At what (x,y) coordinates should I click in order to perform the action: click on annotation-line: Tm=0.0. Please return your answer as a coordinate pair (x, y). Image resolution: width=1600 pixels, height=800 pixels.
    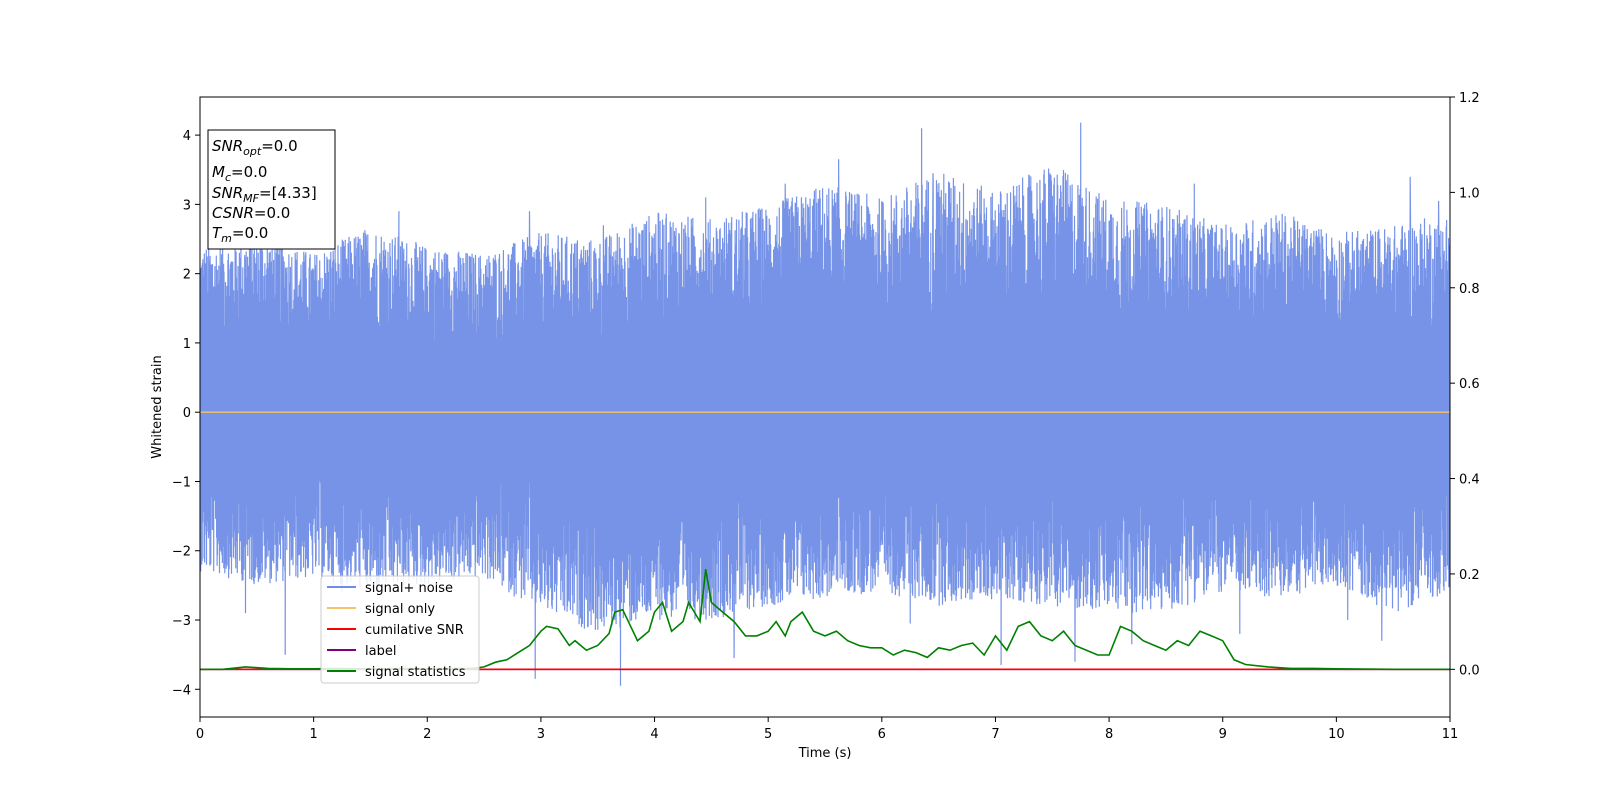
    Looking at the image, I should click on (240, 234).